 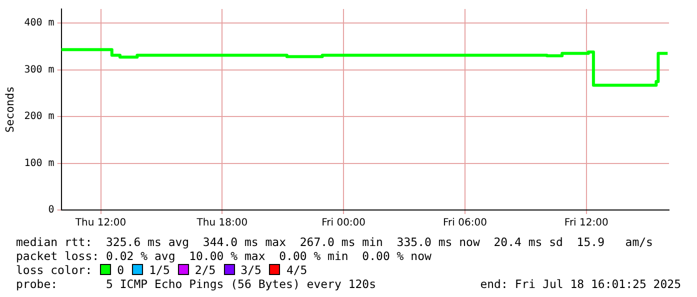 What do you see at coordinates (39, 23) in the screenshot?
I see `y-tick-label: 400 m` at bounding box center [39, 23].